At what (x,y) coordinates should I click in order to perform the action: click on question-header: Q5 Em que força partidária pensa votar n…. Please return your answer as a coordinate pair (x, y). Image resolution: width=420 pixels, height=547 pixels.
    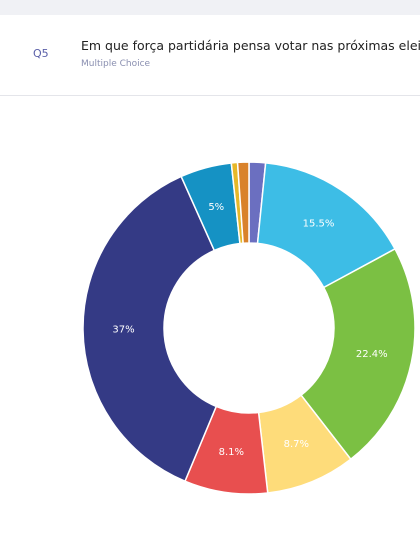
    Looking at the image, I should click on (210, 55).